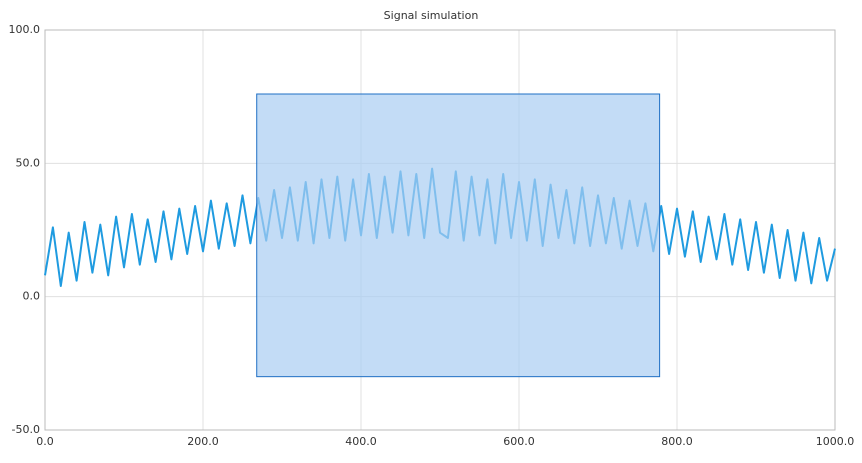  What do you see at coordinates (26, 429) in the screenshot?
I see `y-tick-label: -50.0` at bounding box center [26, 429].